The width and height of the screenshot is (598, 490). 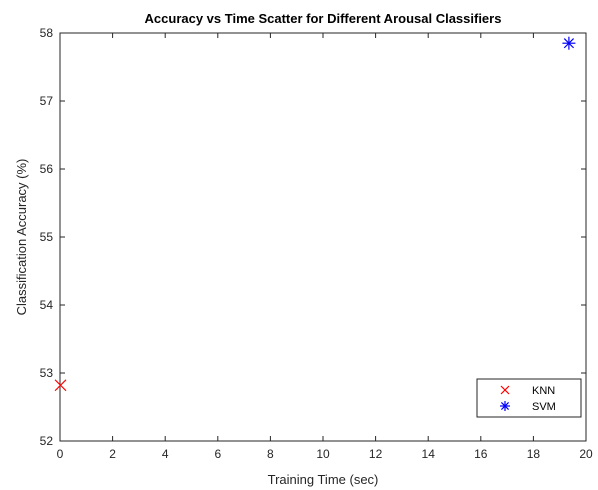 I want to click on x-tick-label: 6, so click(x=217, y=454).